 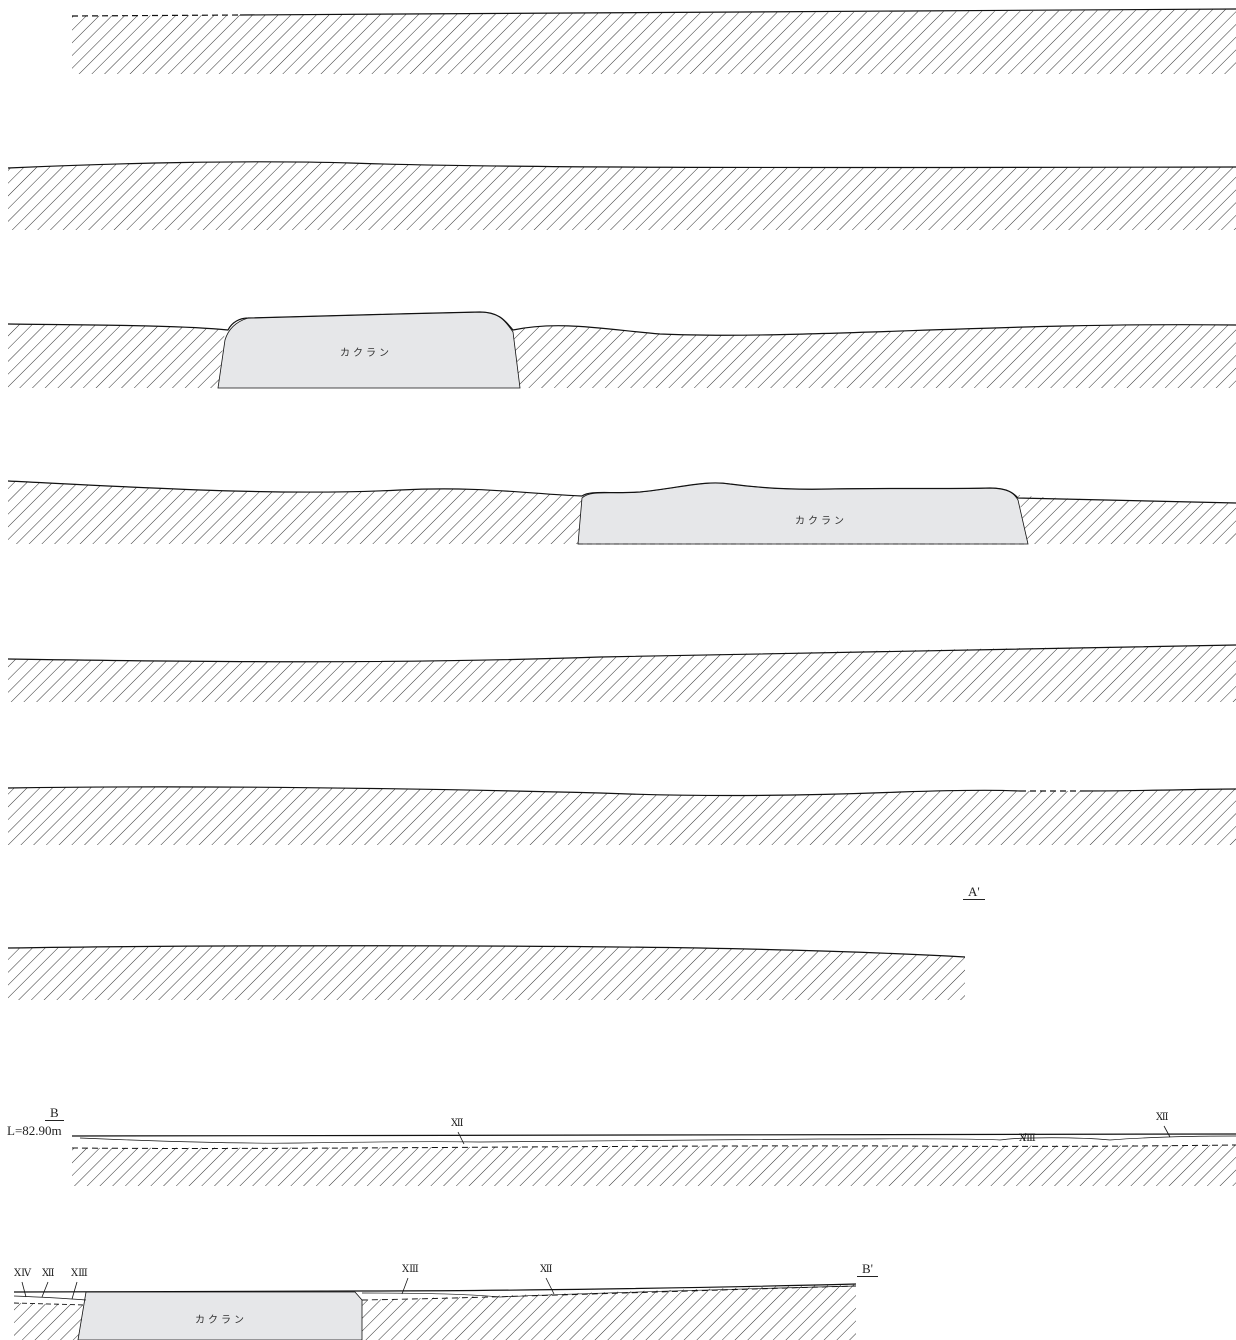 I want to click on section-end-label-b: B', so click(x=868, y=1269).